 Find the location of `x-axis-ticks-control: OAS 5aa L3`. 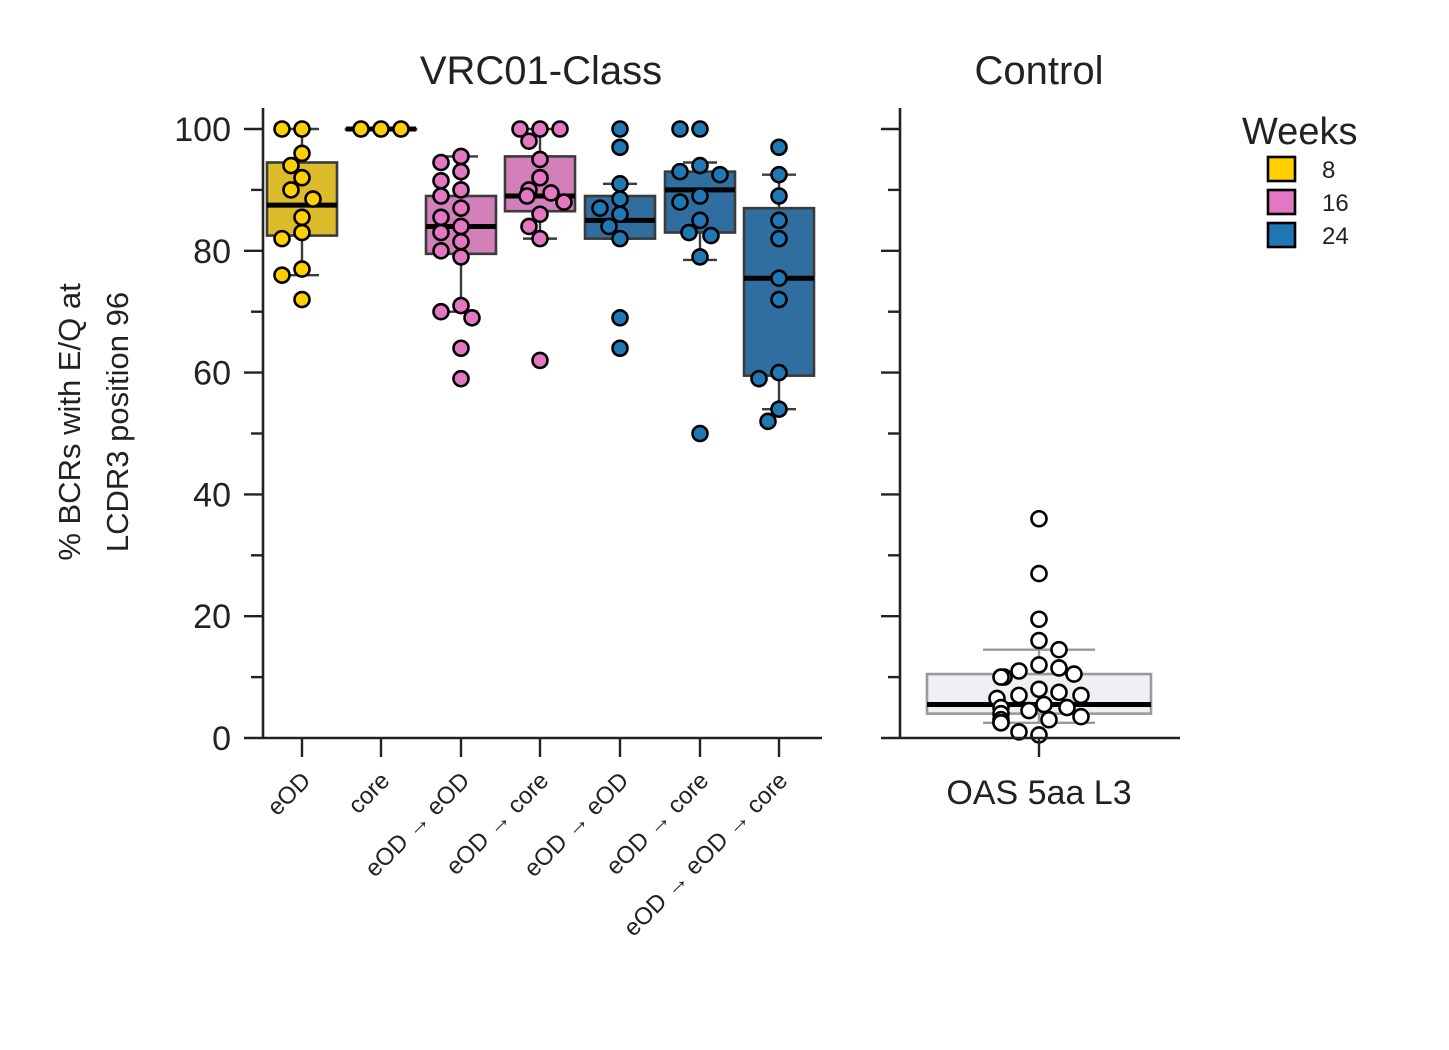

x-axis-ticks-control: OAS 5aa L3 is located at coordinates (1039, 775).